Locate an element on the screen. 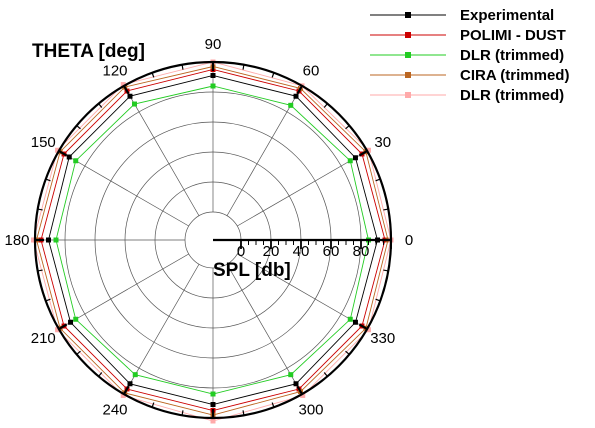 This screenshot has width=595, height=428. angle-tick-label: 120 is located at coordinates (114, 70).